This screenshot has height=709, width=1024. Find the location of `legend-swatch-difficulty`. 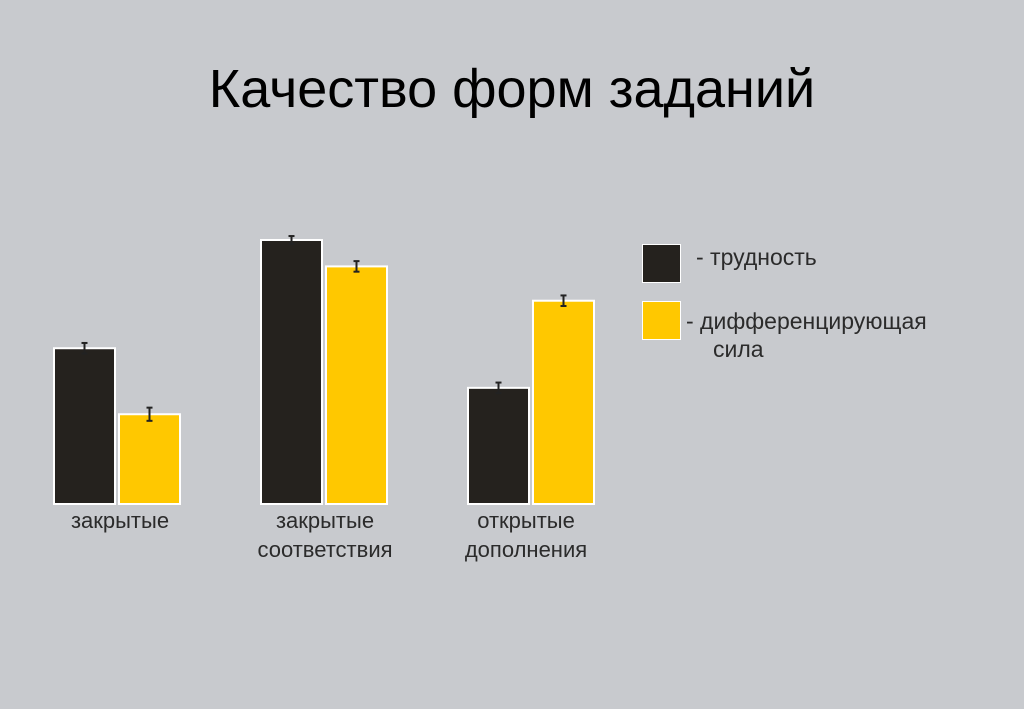

legend-swatch-difficulty is located at coordinates (661, 263).